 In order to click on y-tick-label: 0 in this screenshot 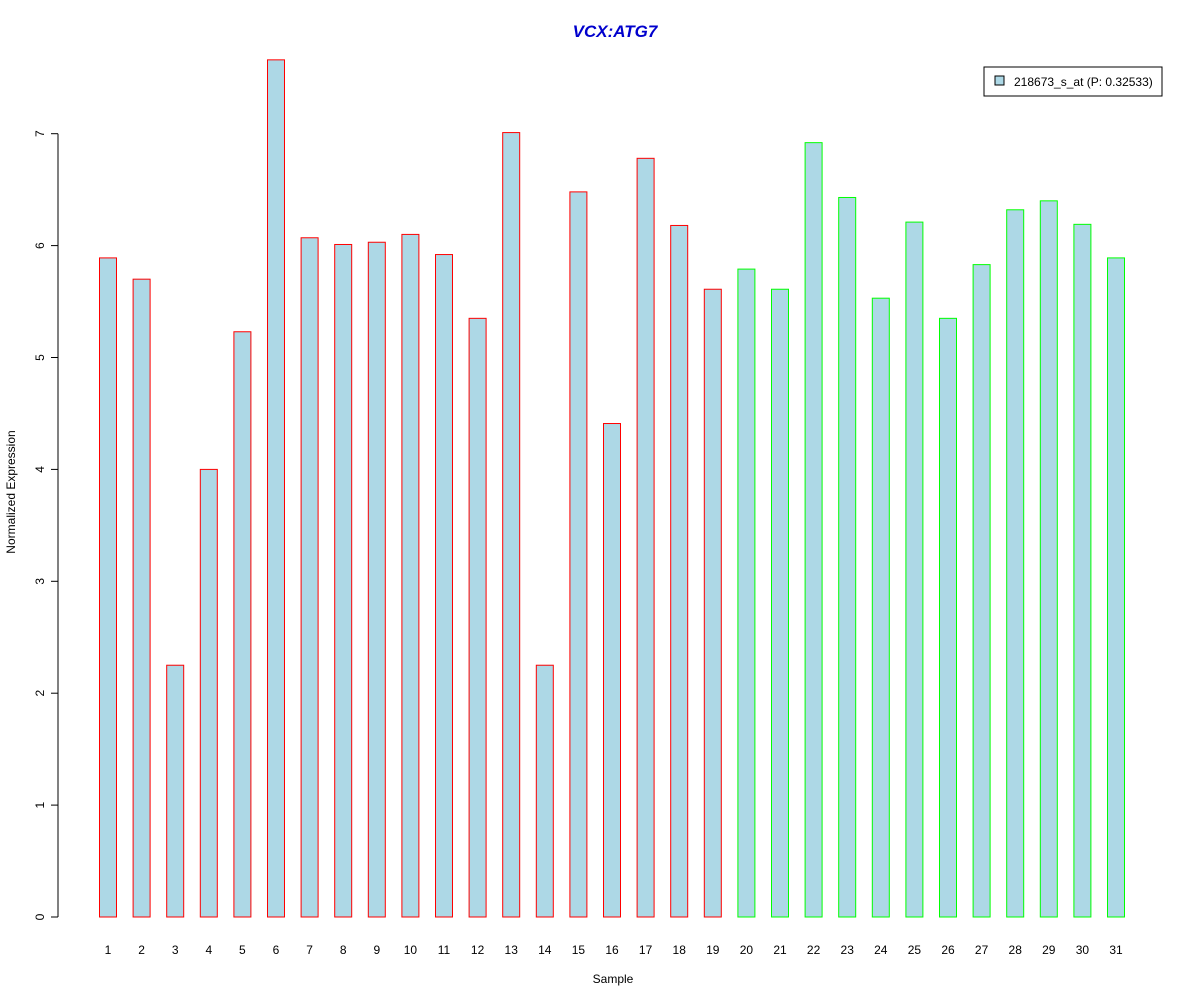, I will do `click(40, 916)`.